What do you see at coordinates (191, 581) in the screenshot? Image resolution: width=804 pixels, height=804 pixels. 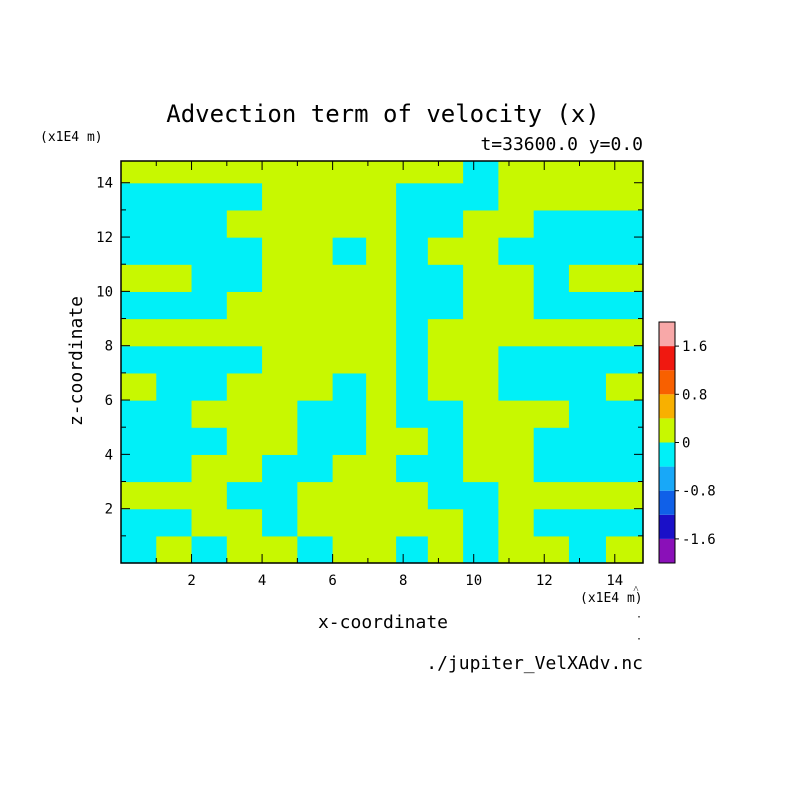 I see `x-tick-label: 2` at bounding box center [191, 581].